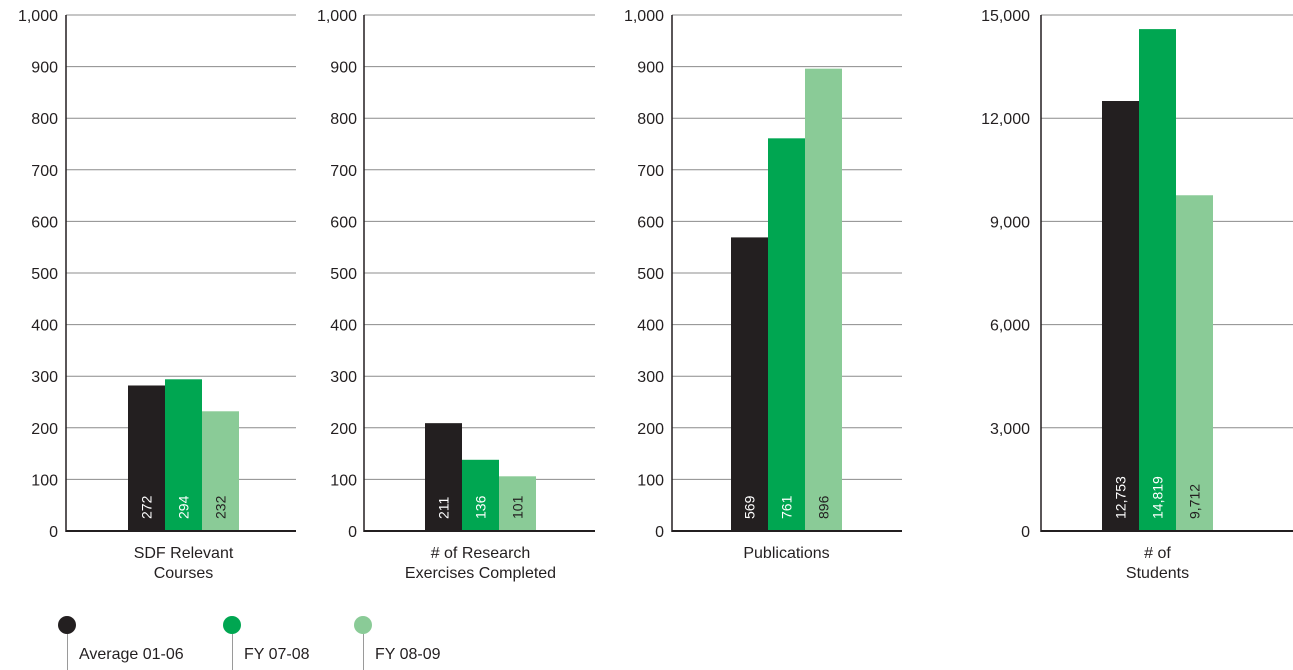 The height and width of the screenshot is (670, 1293). I want to click on bar-value-label-1-1: 136, so click(481, 507).